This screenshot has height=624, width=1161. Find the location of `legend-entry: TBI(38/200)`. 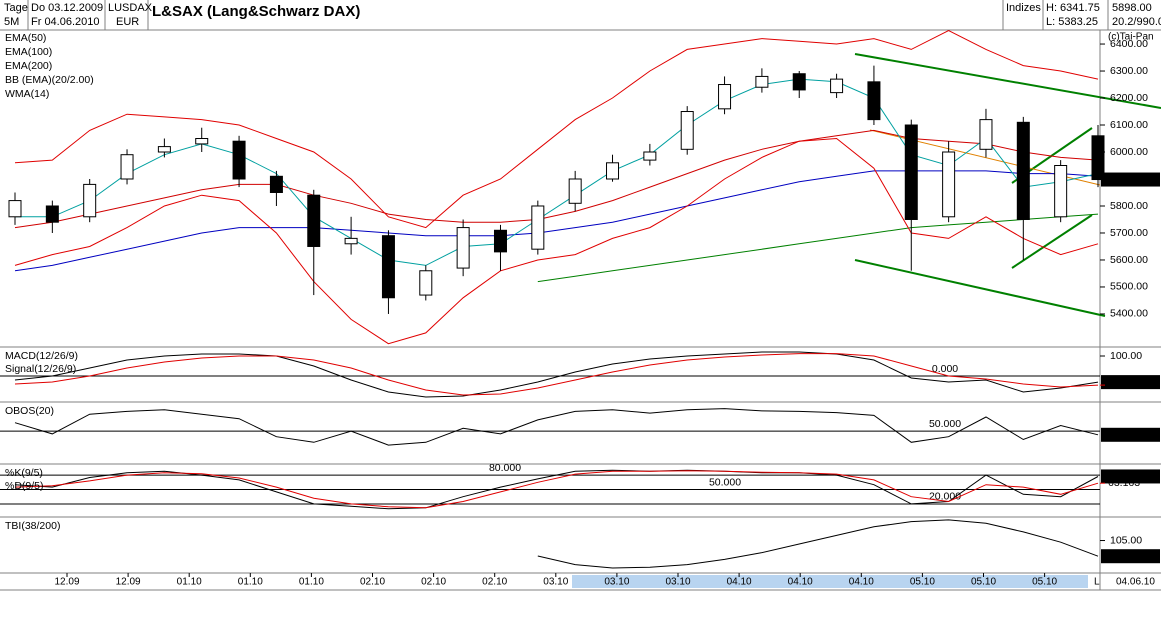

legend-entry: TBI(38/200) is located at coordinates (32, 526).